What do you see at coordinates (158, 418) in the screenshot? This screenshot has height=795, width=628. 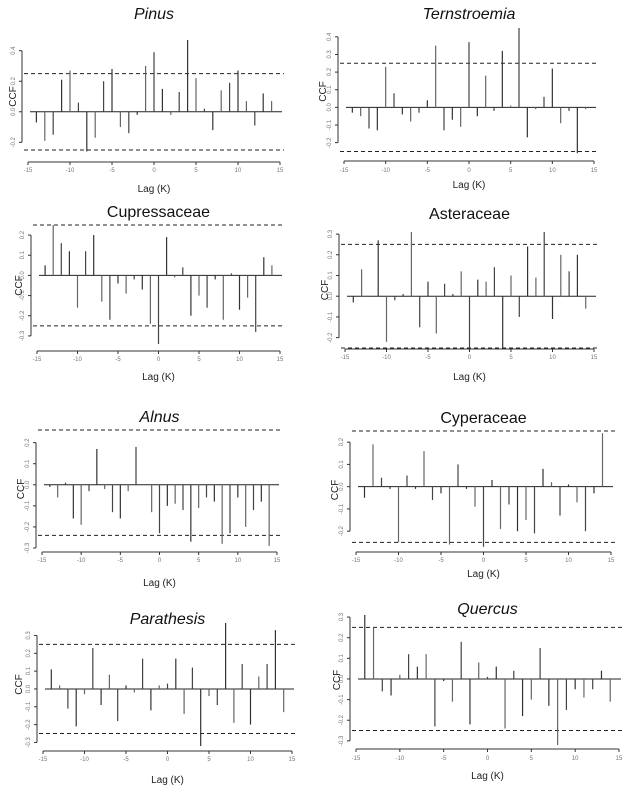 I see `chart-title: Alnus` at bounding box center [158, 418].